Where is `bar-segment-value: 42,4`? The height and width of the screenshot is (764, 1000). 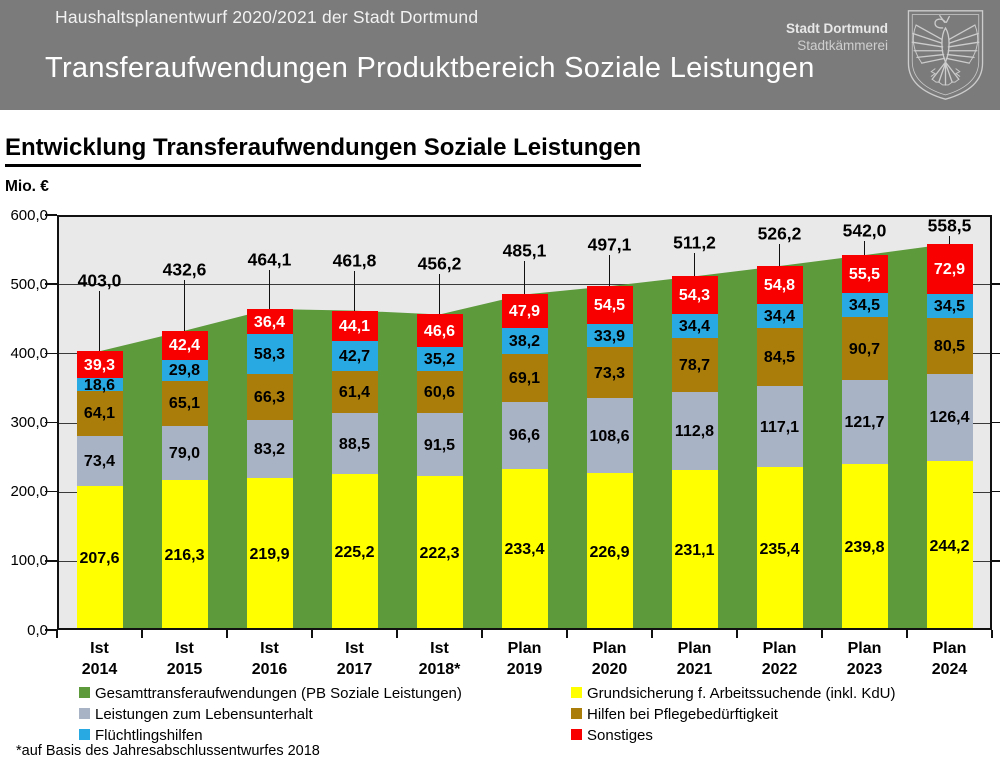
bar-segment-value: 42,4 is located at coordinates (184, 346).